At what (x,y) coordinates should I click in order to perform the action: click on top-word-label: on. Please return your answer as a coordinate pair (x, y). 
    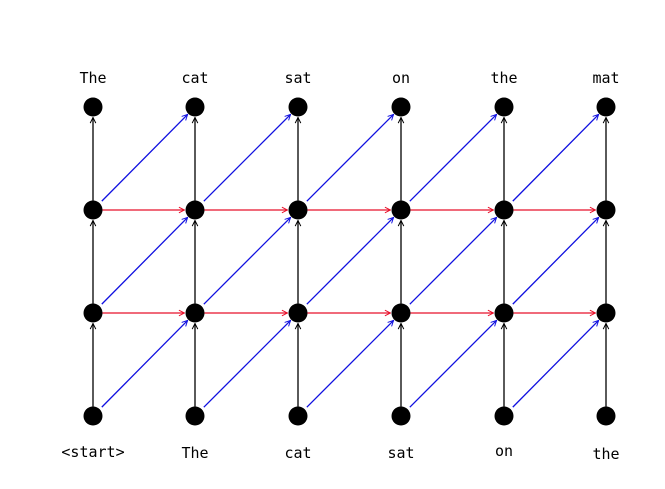
    Looking at the image, I should click on (401, 78).